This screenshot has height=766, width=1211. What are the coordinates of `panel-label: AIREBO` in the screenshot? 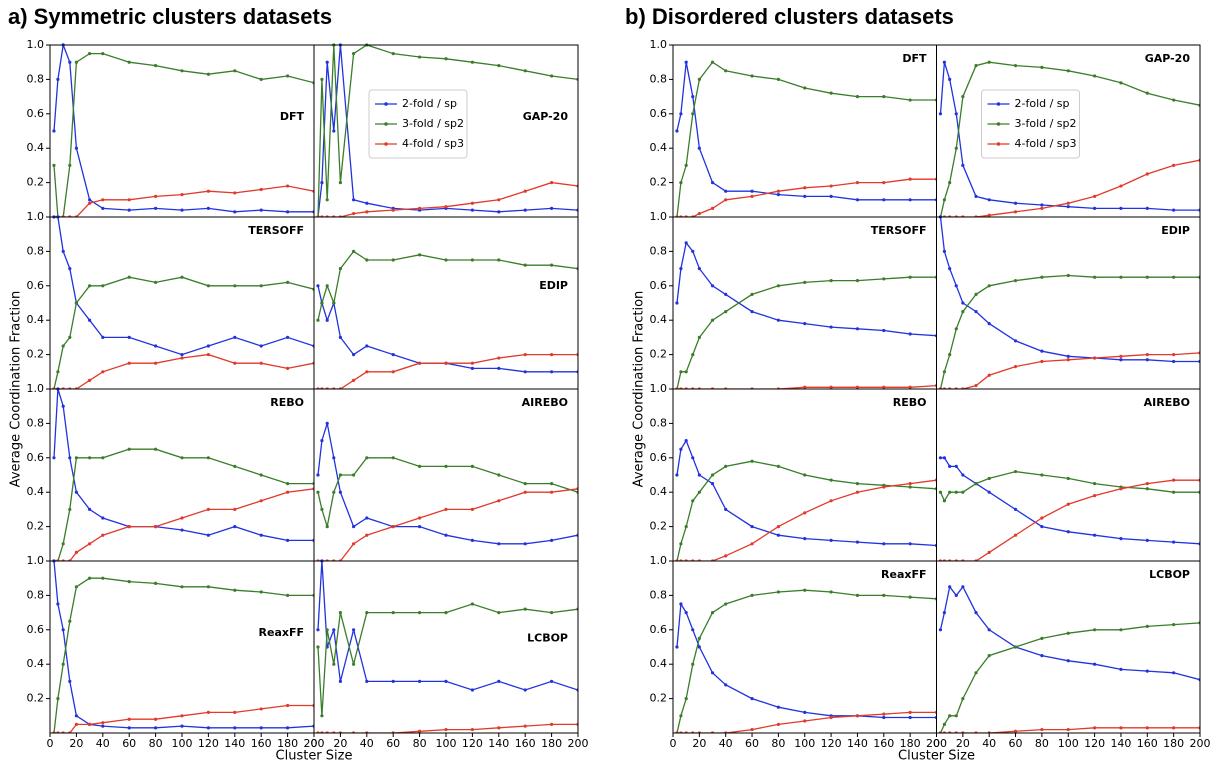 It's located at (1167, 402).